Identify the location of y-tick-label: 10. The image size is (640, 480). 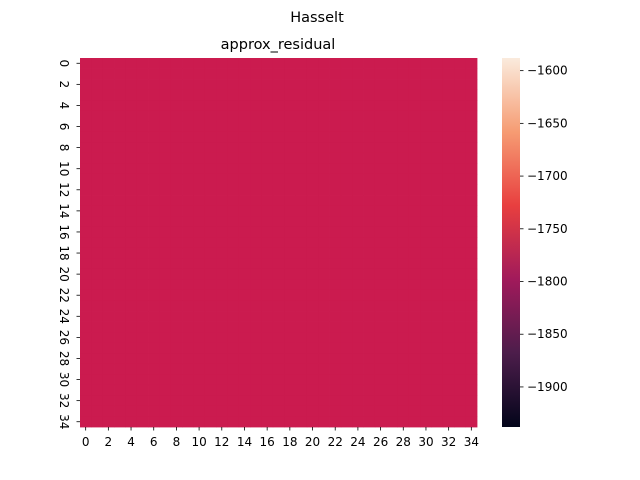
(64, 168).